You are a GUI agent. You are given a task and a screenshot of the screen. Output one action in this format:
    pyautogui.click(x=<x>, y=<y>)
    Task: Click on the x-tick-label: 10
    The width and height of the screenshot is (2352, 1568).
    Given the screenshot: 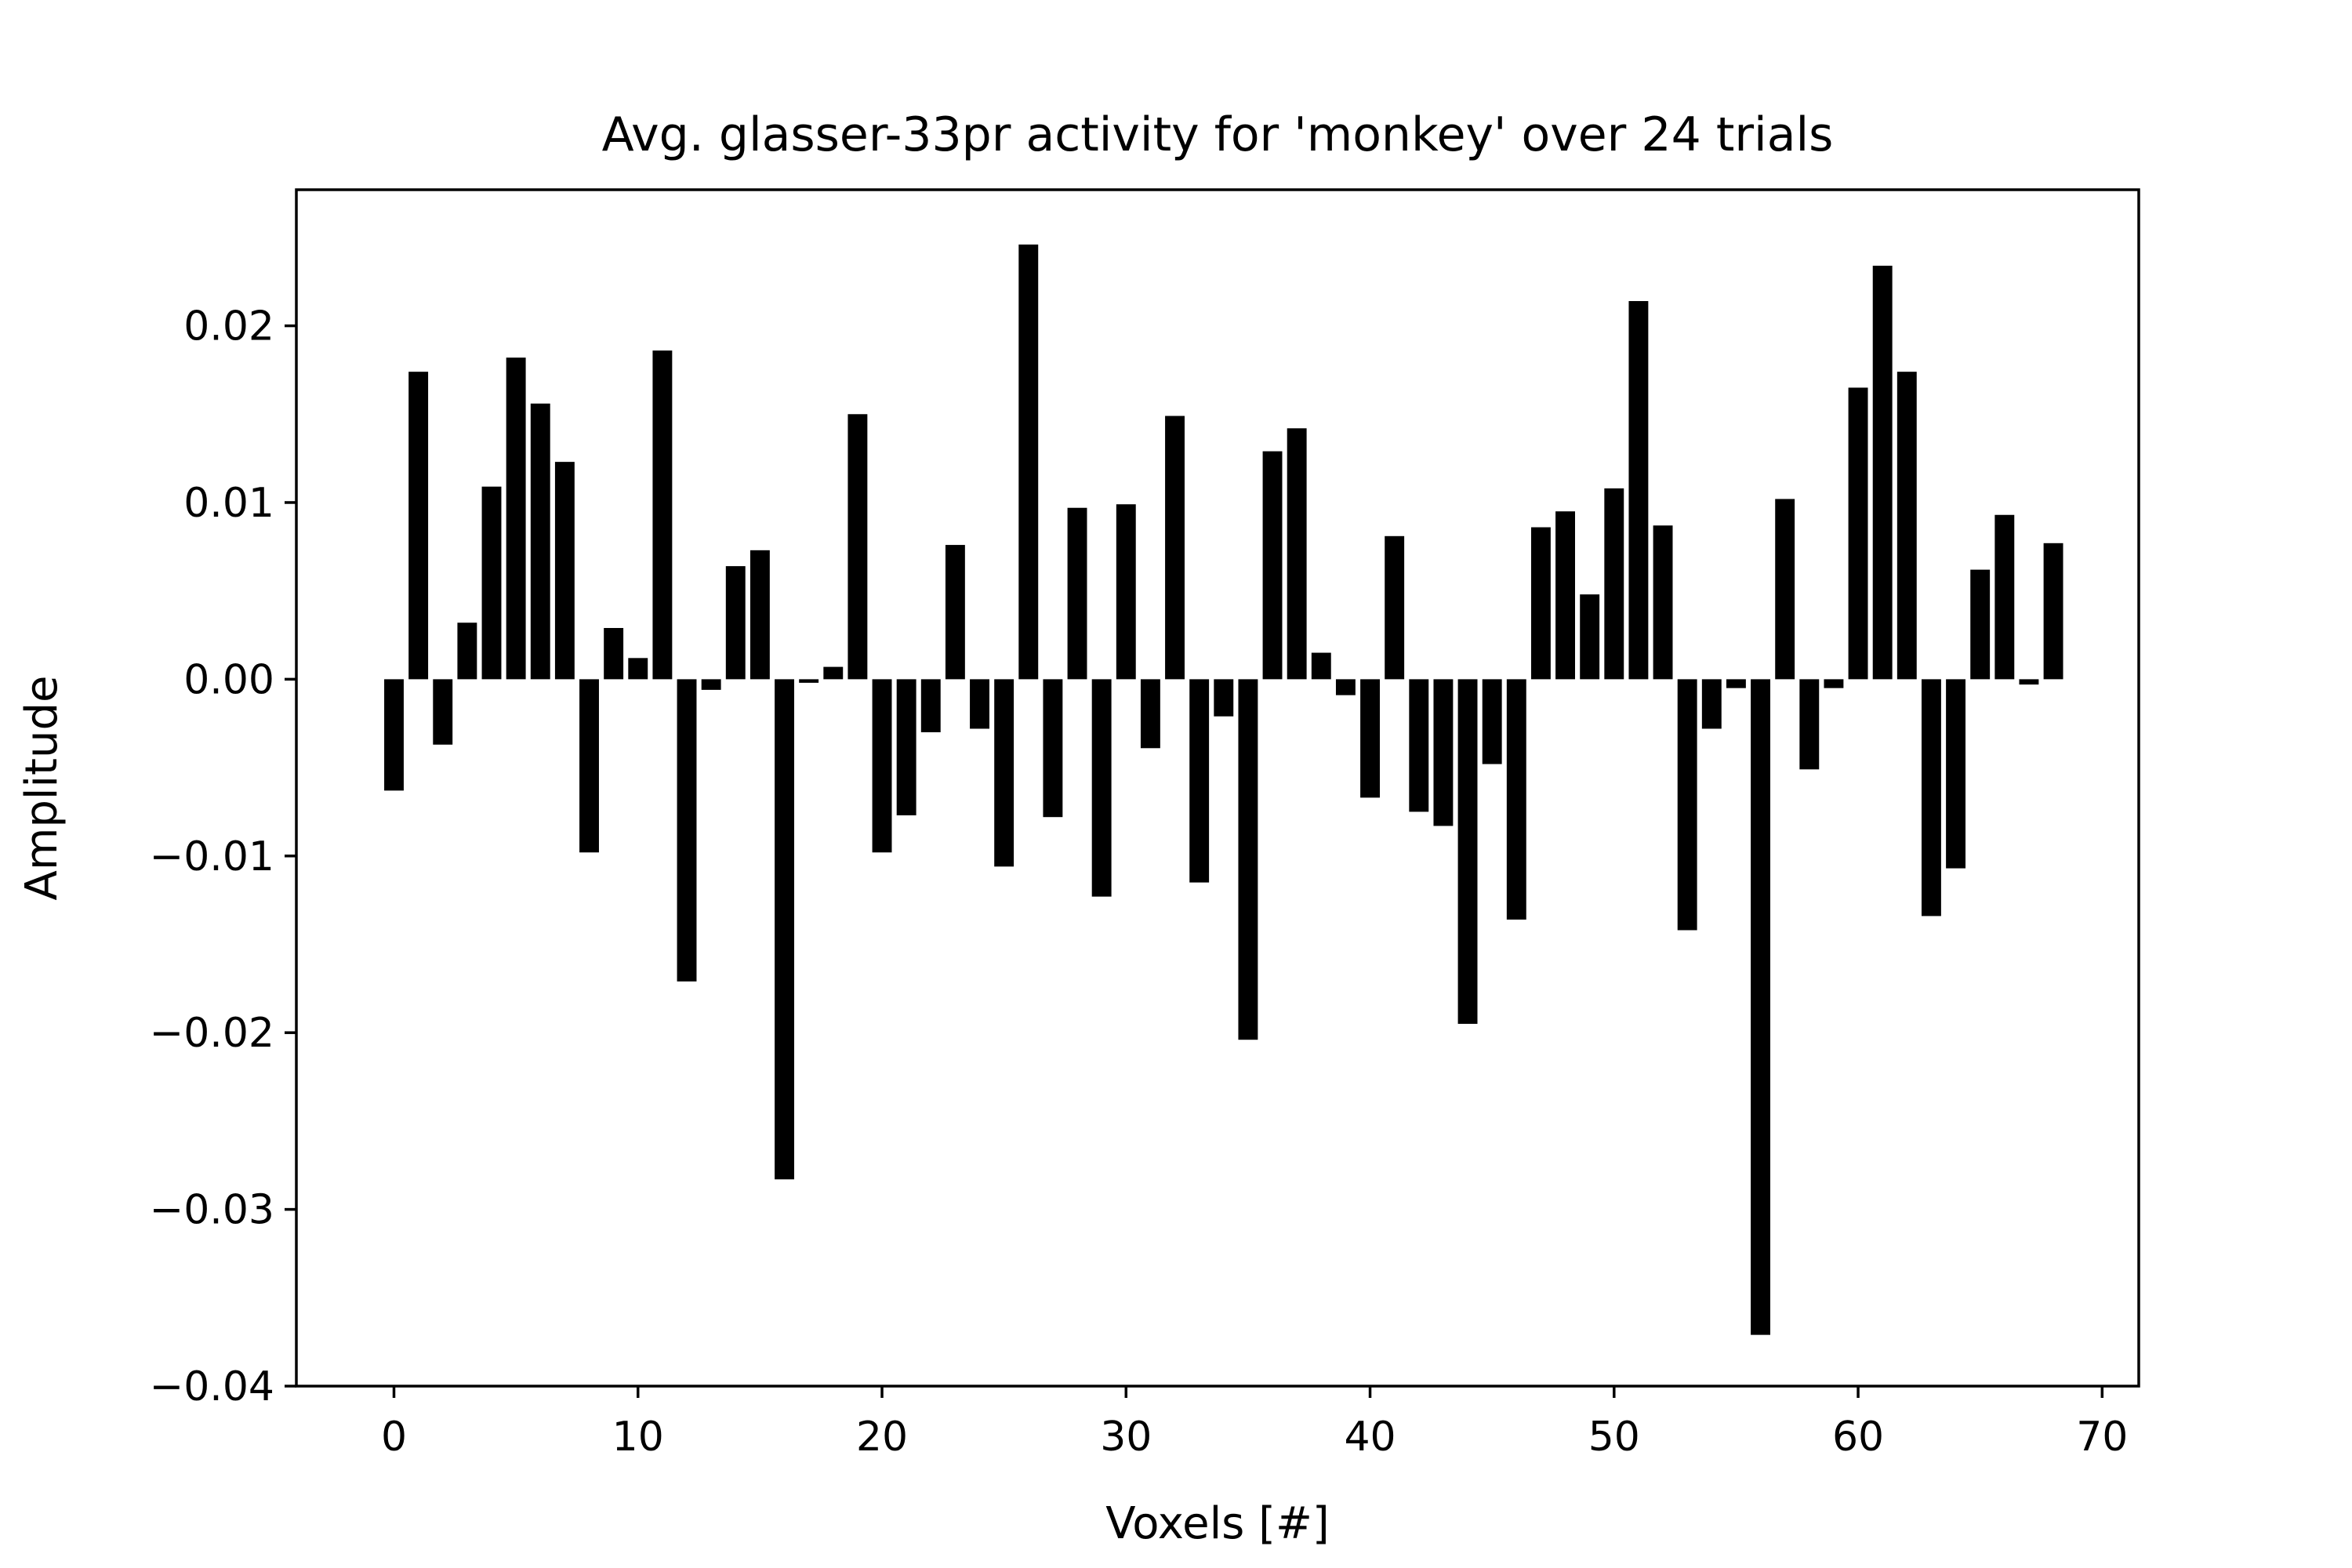 What is the action you would take?
    pyautogui.click(x=638, y=1437)
    